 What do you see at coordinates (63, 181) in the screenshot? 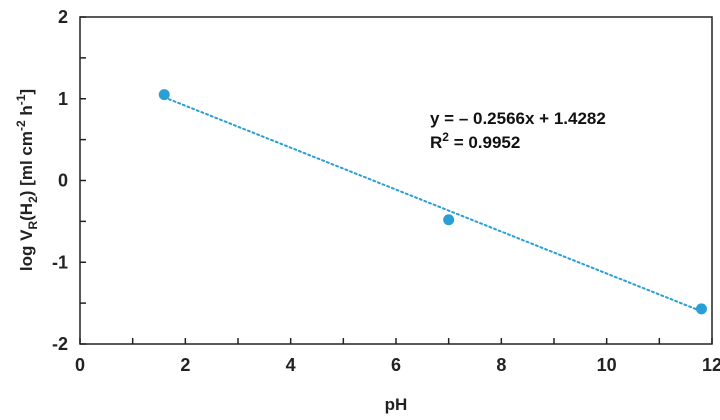
I see `y-tick-label: 0` at bounding box center [63, 181].